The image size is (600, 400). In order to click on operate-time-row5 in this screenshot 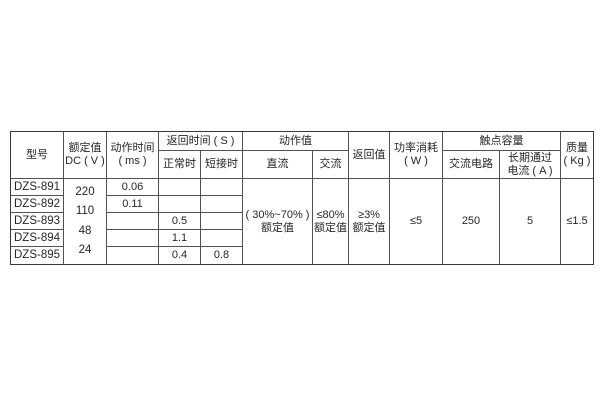, I will do `click(133, 255)`.